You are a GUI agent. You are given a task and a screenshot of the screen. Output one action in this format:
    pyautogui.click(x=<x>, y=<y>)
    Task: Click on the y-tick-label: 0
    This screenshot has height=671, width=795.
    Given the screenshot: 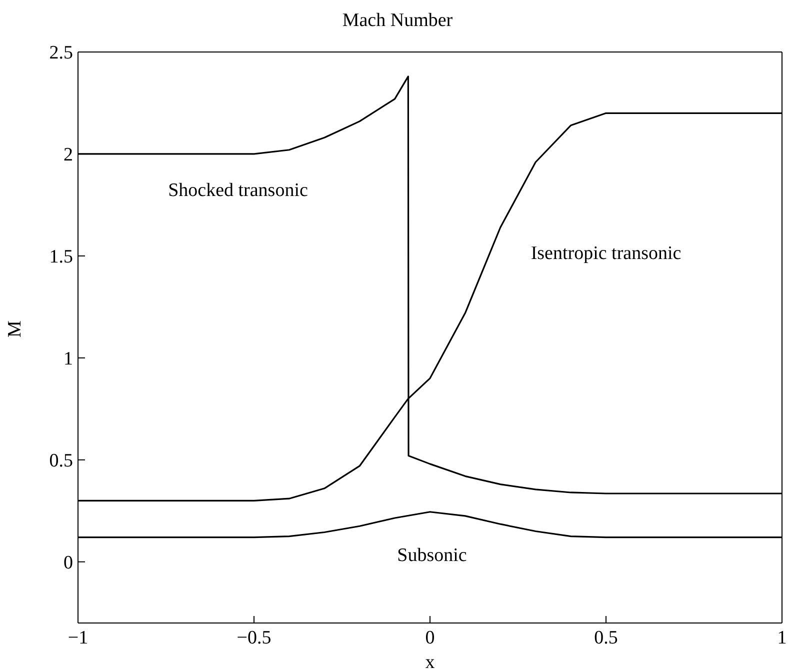 What is the action you would take?
    pyautogui.click(x=68, y=563)
    